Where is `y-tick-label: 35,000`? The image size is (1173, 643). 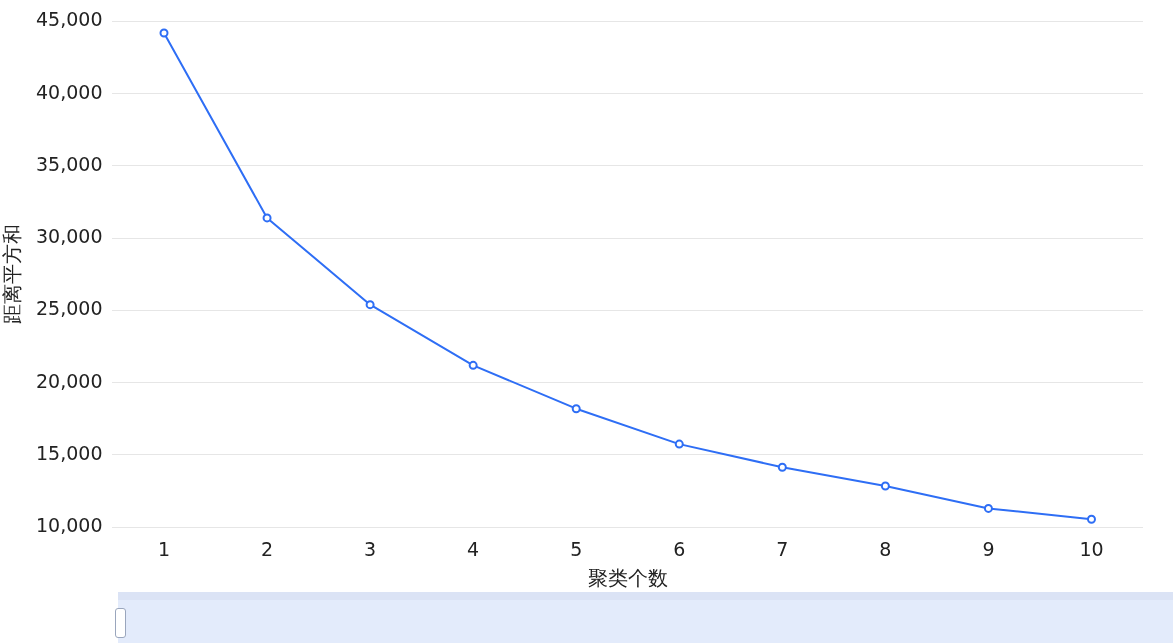
y-tick-label: 35,000 is located at coordinates (69, 163).